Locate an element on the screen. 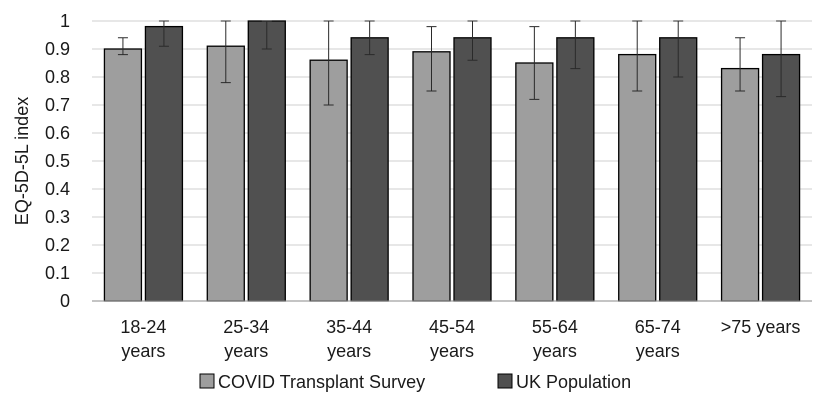  y-tick-label: 1 is located at coordinates (65, 21).